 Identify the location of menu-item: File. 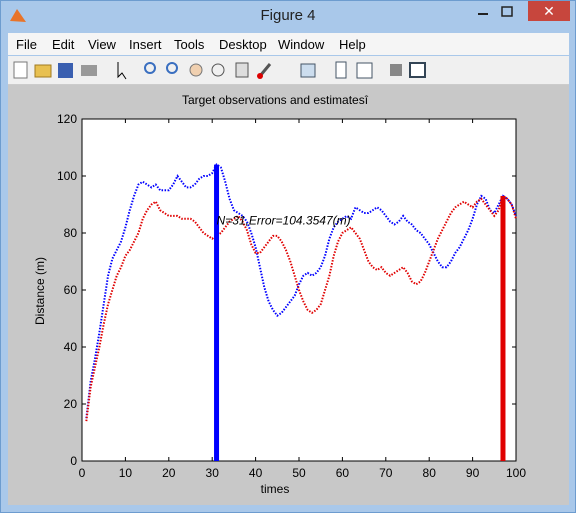
(26, 44).